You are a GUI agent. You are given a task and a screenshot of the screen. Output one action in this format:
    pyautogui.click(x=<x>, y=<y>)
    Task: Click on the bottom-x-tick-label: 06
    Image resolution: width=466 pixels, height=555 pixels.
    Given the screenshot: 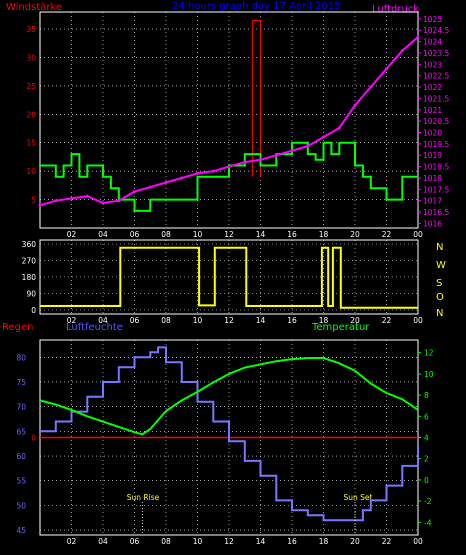 What is the action you would take?
    pyautogui.click(x=135, y=541)
    